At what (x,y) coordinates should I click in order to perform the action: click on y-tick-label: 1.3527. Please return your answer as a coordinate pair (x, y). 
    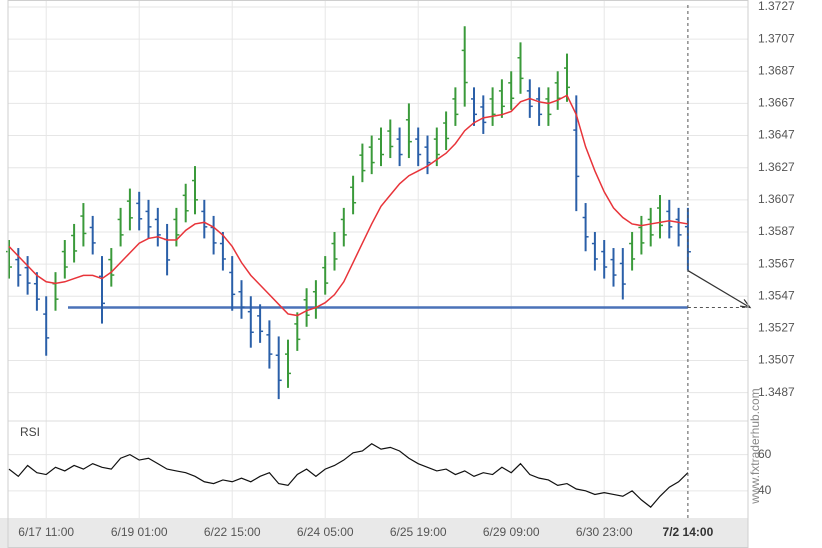
    Looking at the image, I should click on (776, 328).